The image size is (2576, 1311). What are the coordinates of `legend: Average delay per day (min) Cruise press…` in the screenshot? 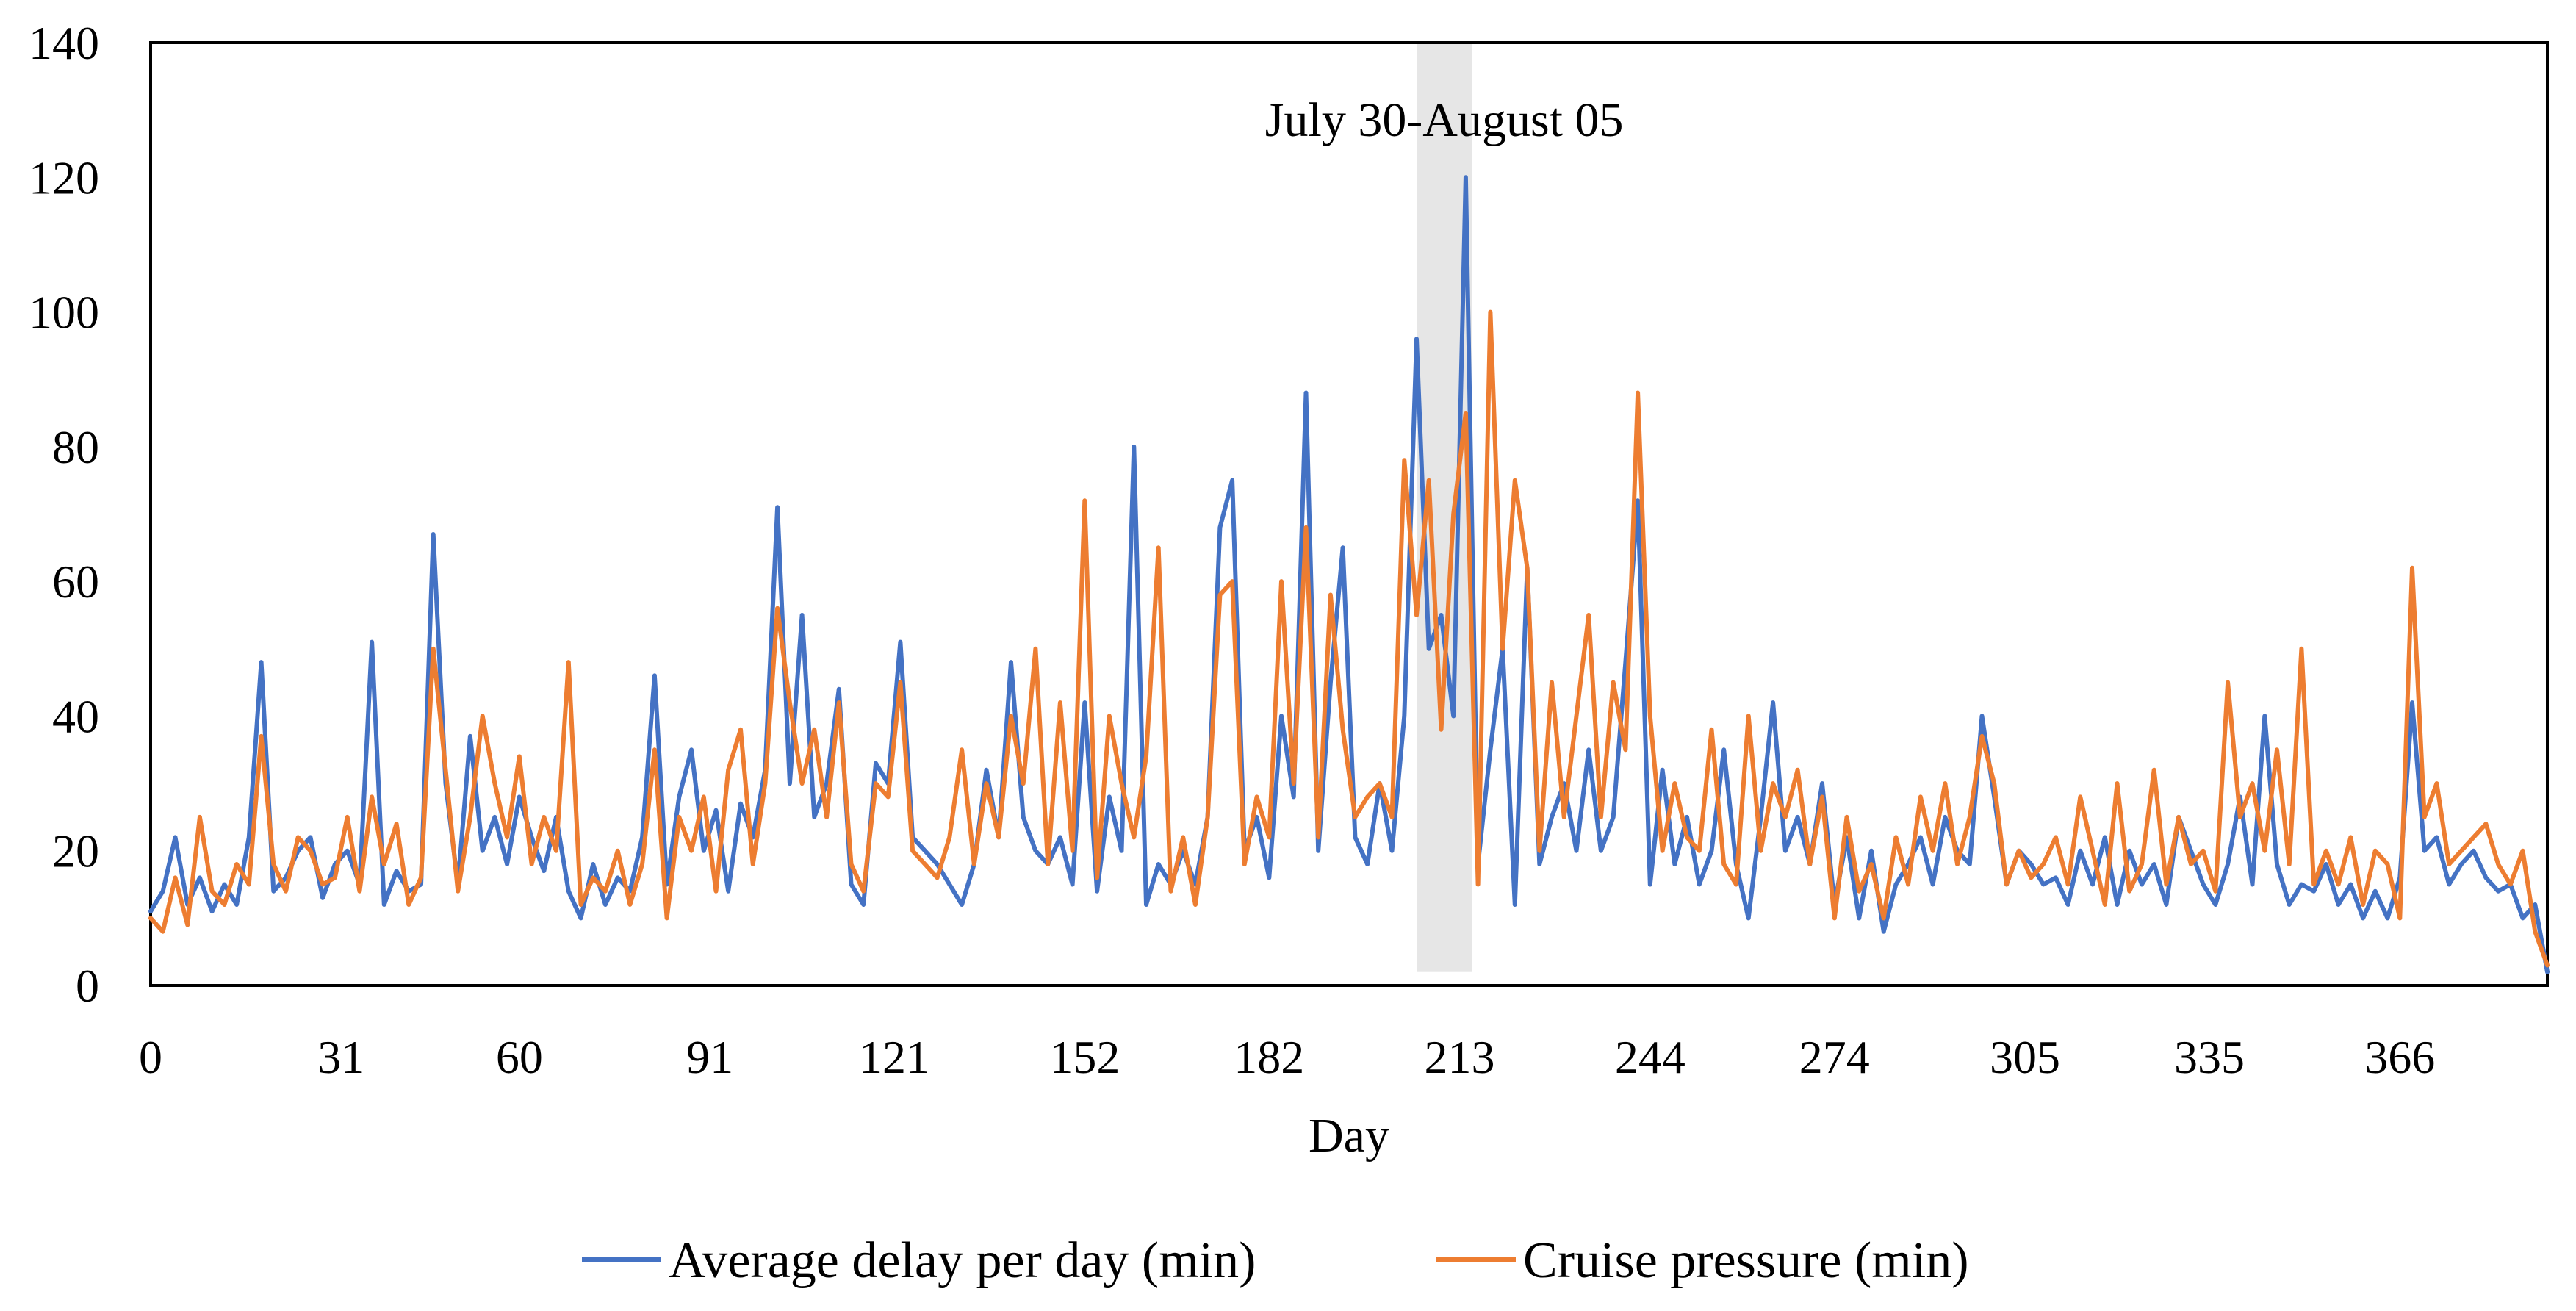 It's located at (1275, 1260).